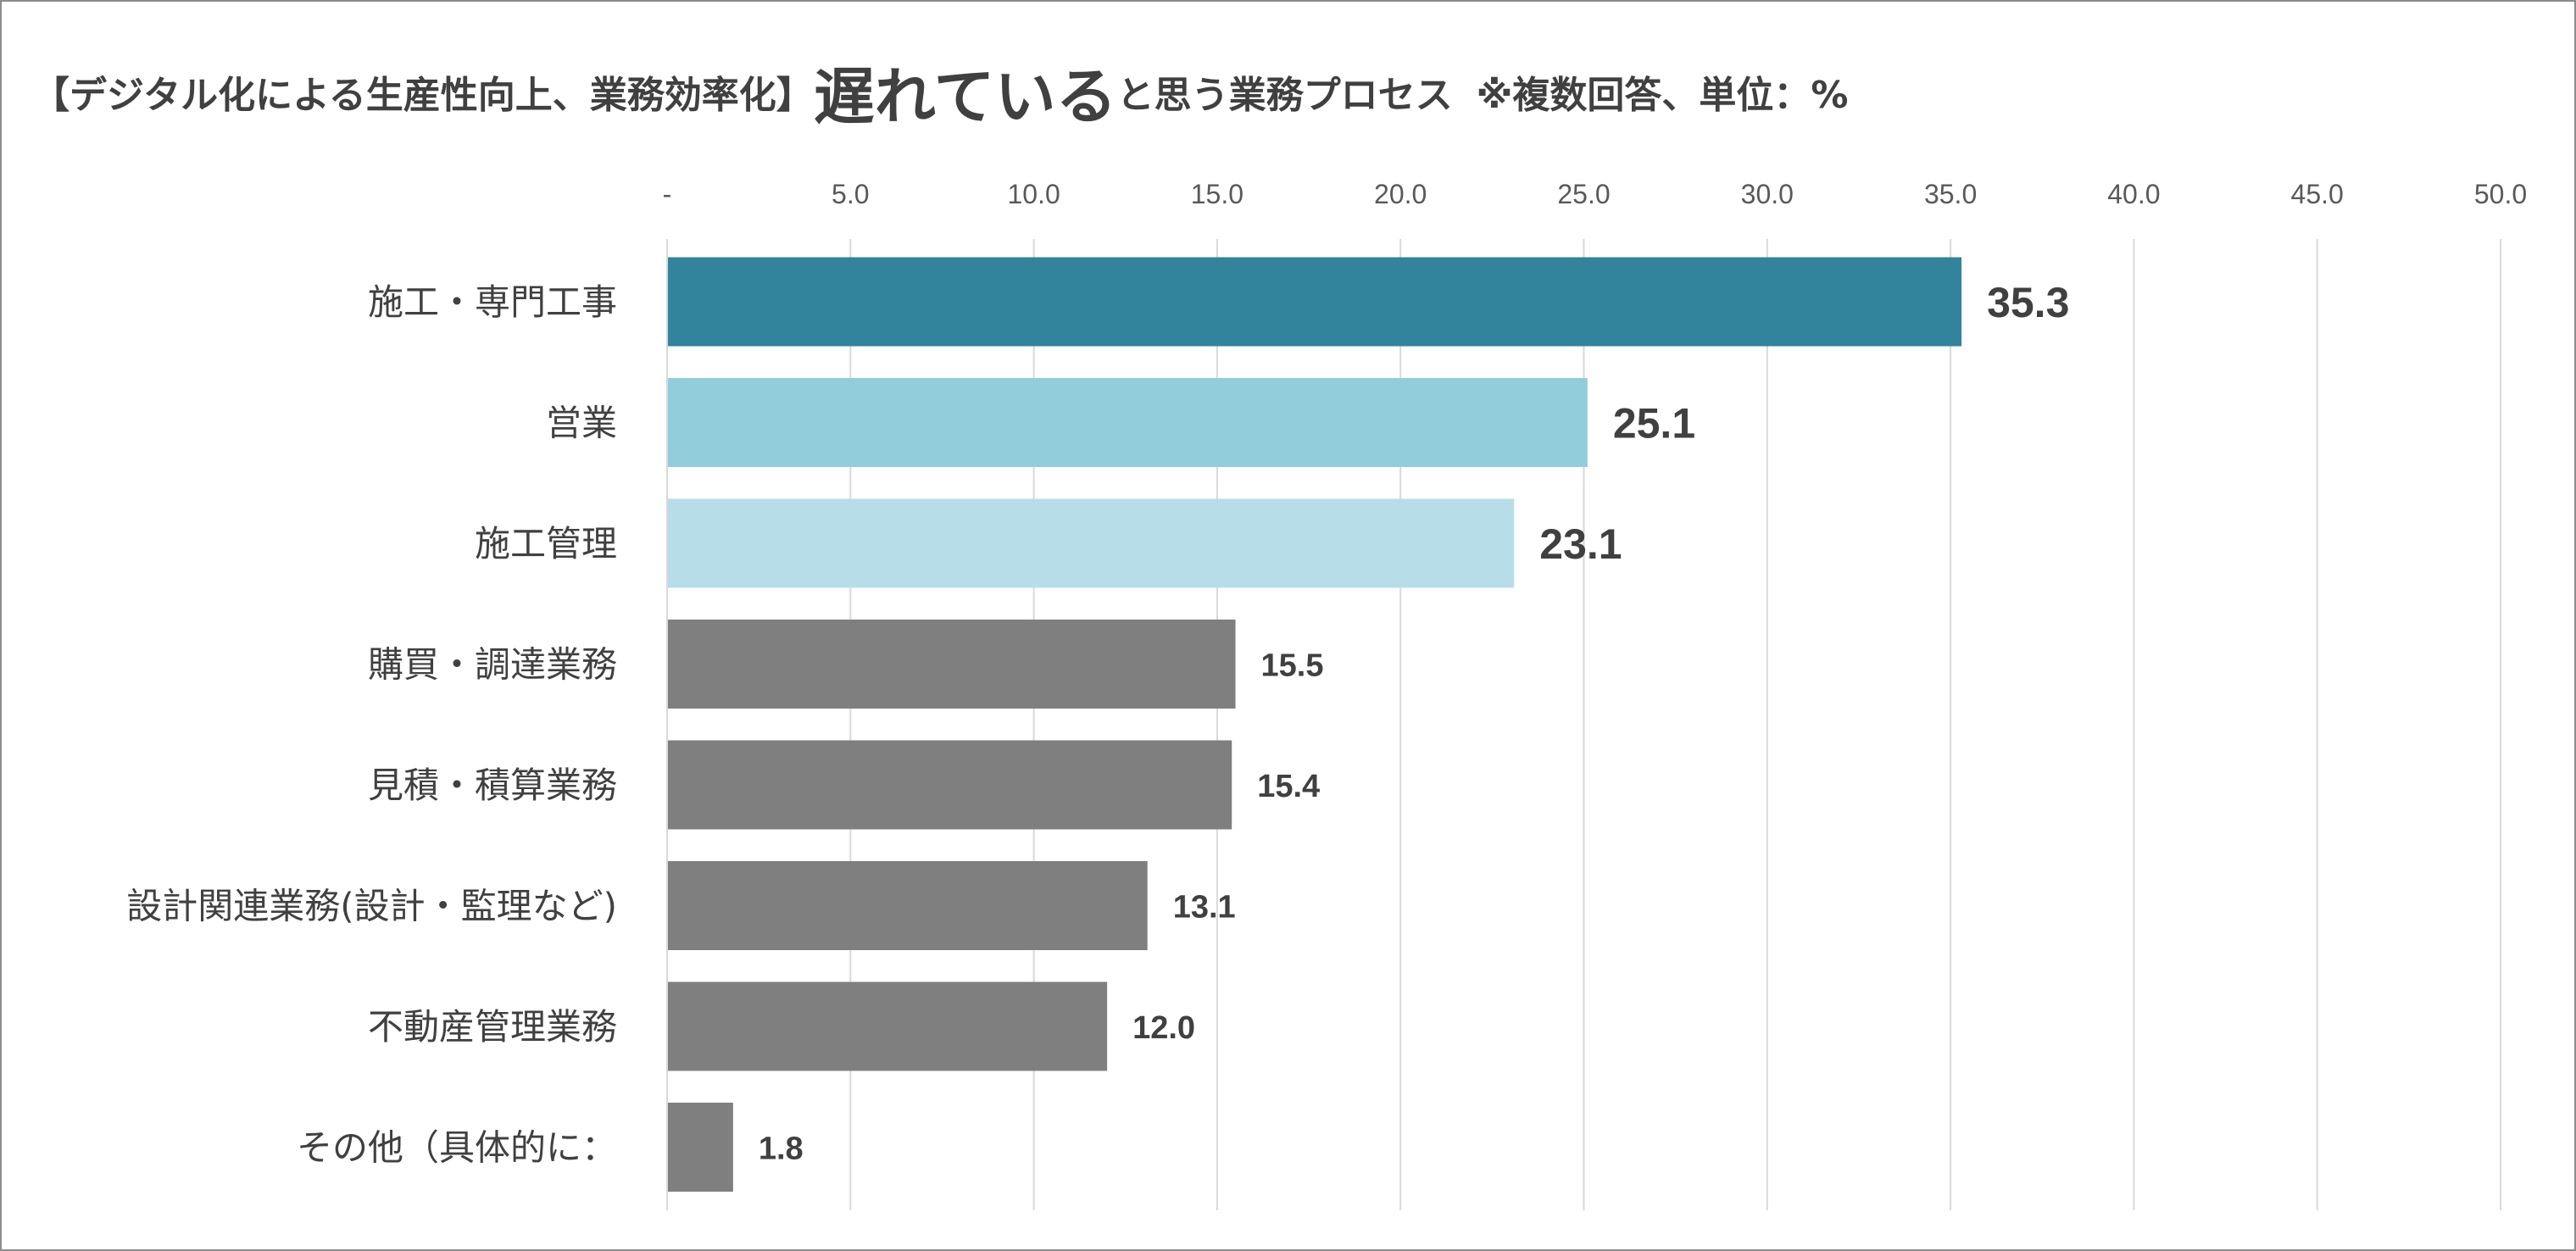 The image size is (2576, 1251). What do you see at coordinates (1950, 194) in the screenshot?
I see `x-tick-label: 35.0` at bounding box center [1950, 194].